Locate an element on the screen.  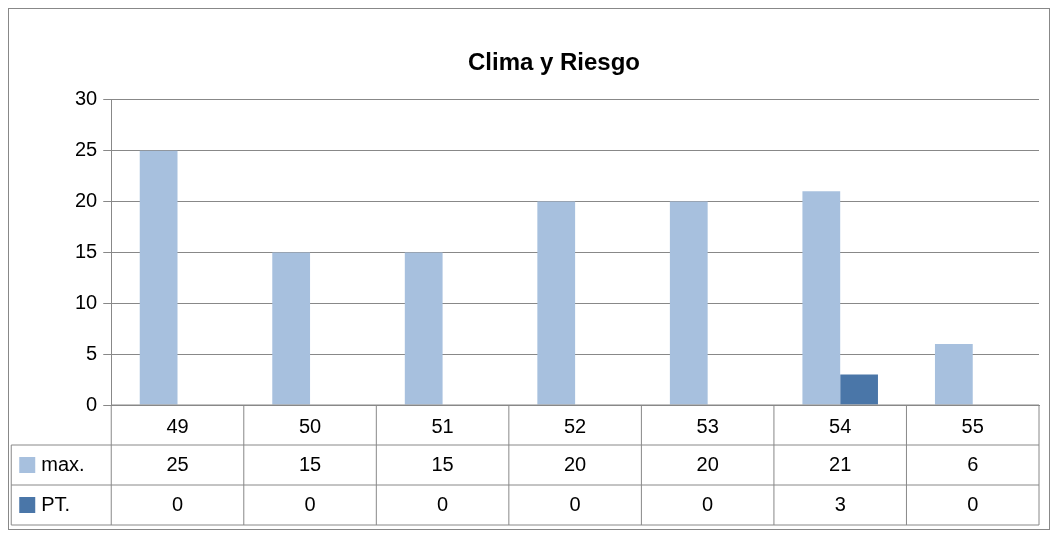
y-tick-label: 0 is located at coordinates (92, 403).